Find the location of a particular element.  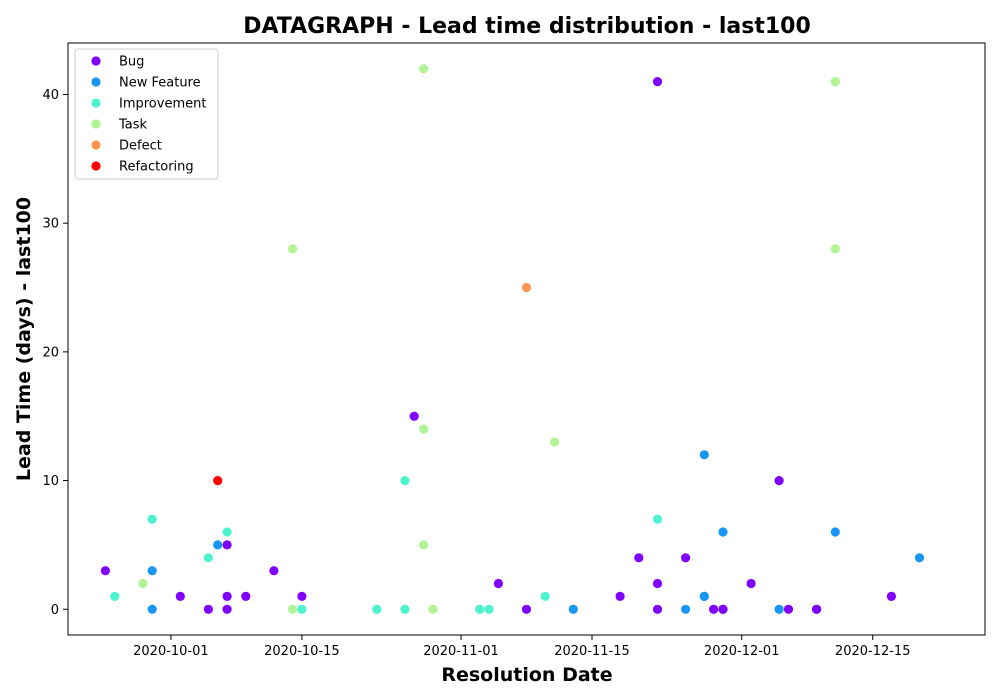

legend-label-task: Task is located at coordinates (133, 125).